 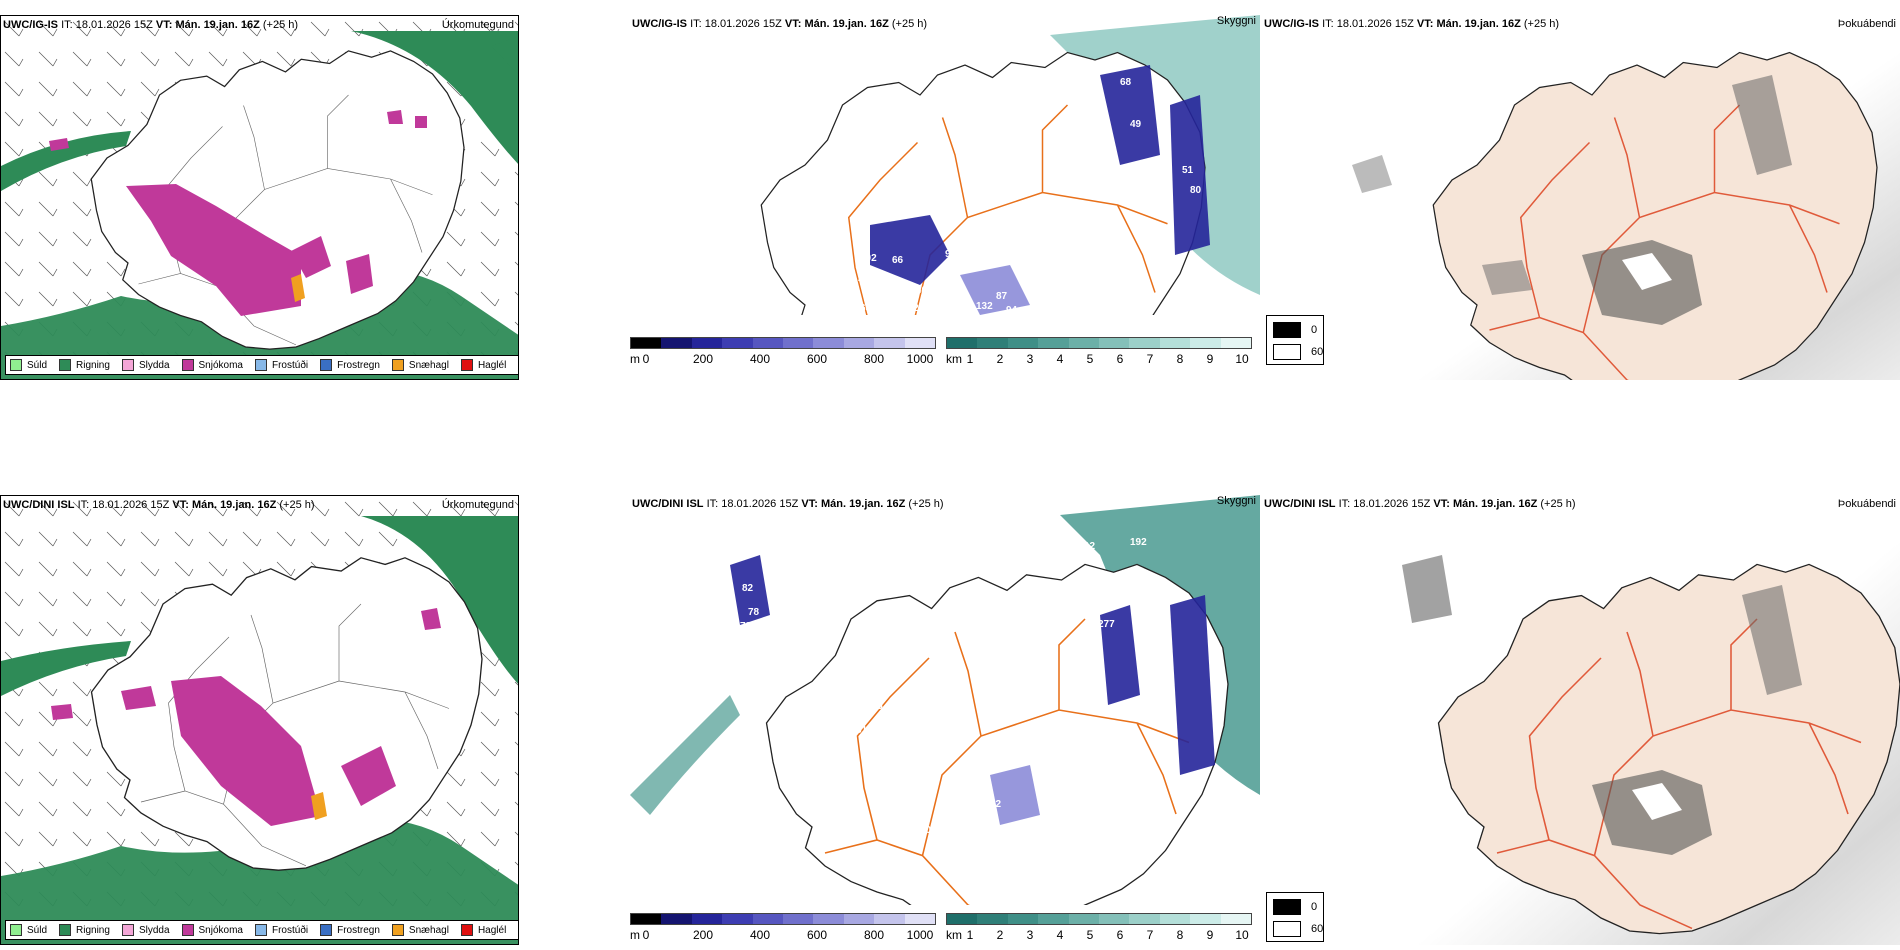 What do you see at coordinates (28, 365) in the screenshot?
I see `legend-item: Súld` at bounding box center [28, 365].